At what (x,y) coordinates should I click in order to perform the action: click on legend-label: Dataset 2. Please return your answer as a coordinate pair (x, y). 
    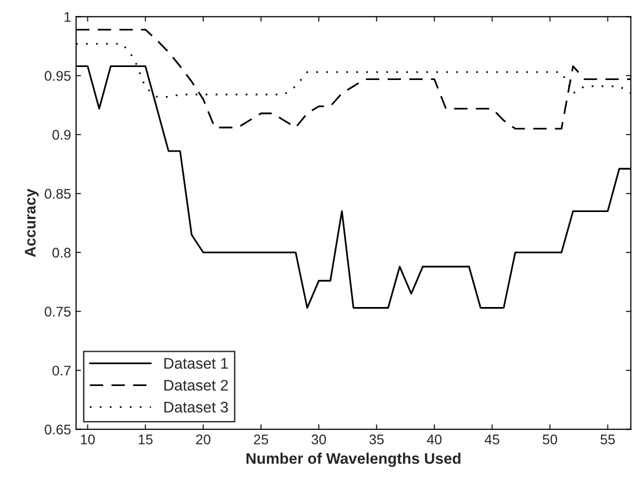
    Looking at the image, I should click on (196, 385).